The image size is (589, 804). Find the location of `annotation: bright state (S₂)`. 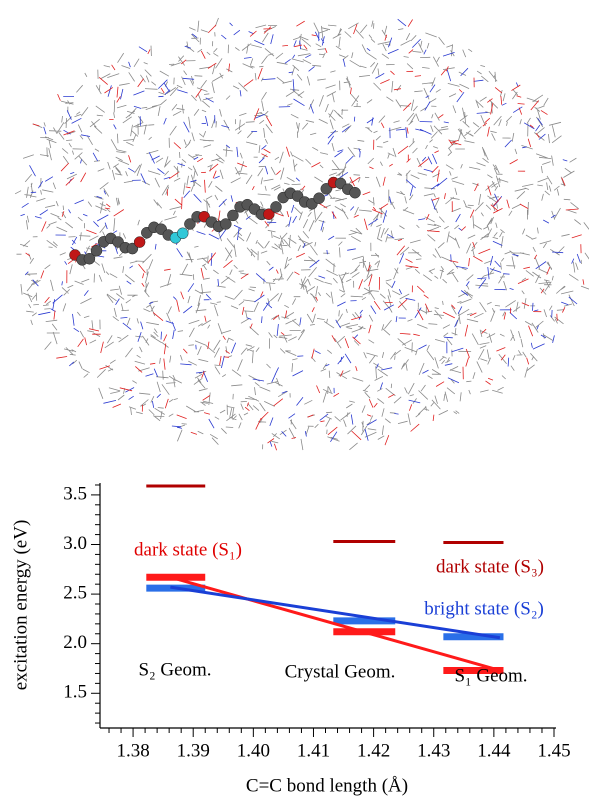

annotation: bright state (S₂) is located at coordinates (484, 608).